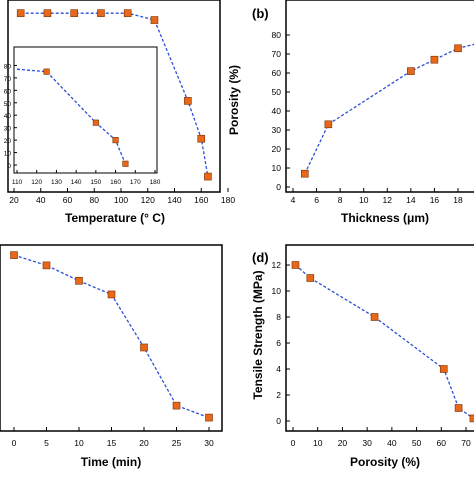  I want to click on inset-y-tick-label: 30, so click(8, 129).